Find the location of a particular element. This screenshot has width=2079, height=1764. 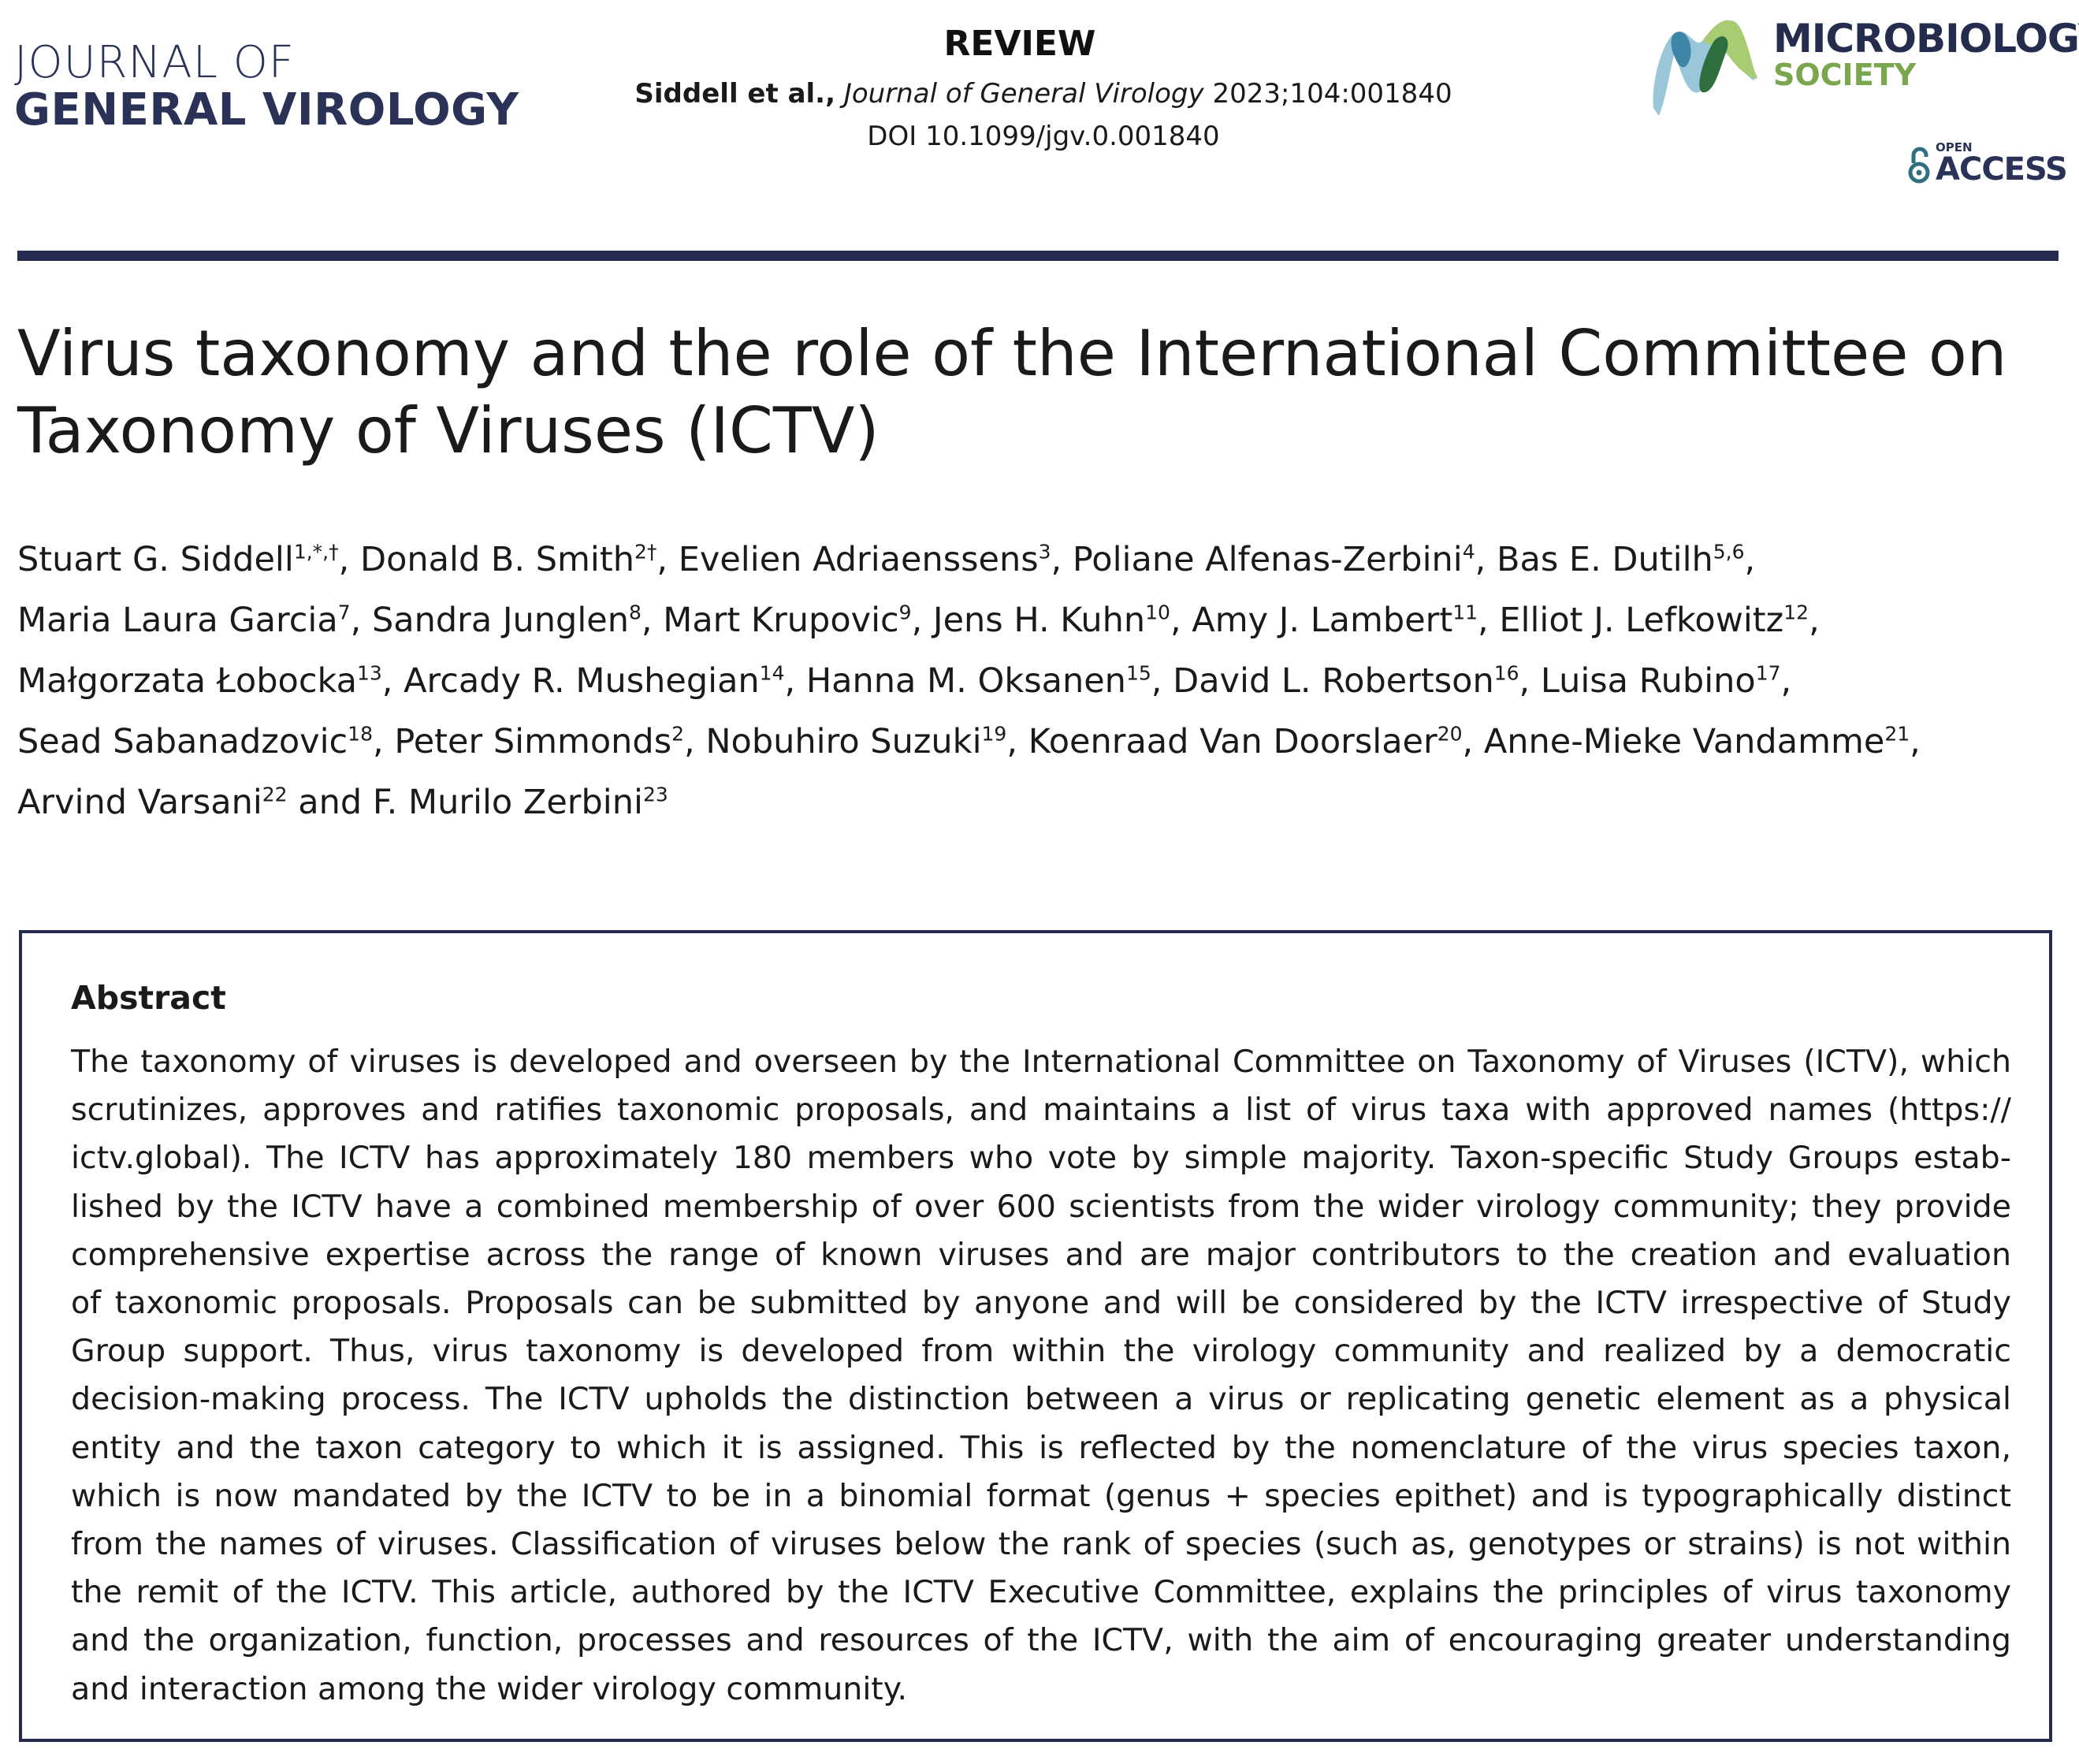

author-affiliation: 8 is located at coordinates (635, 612).